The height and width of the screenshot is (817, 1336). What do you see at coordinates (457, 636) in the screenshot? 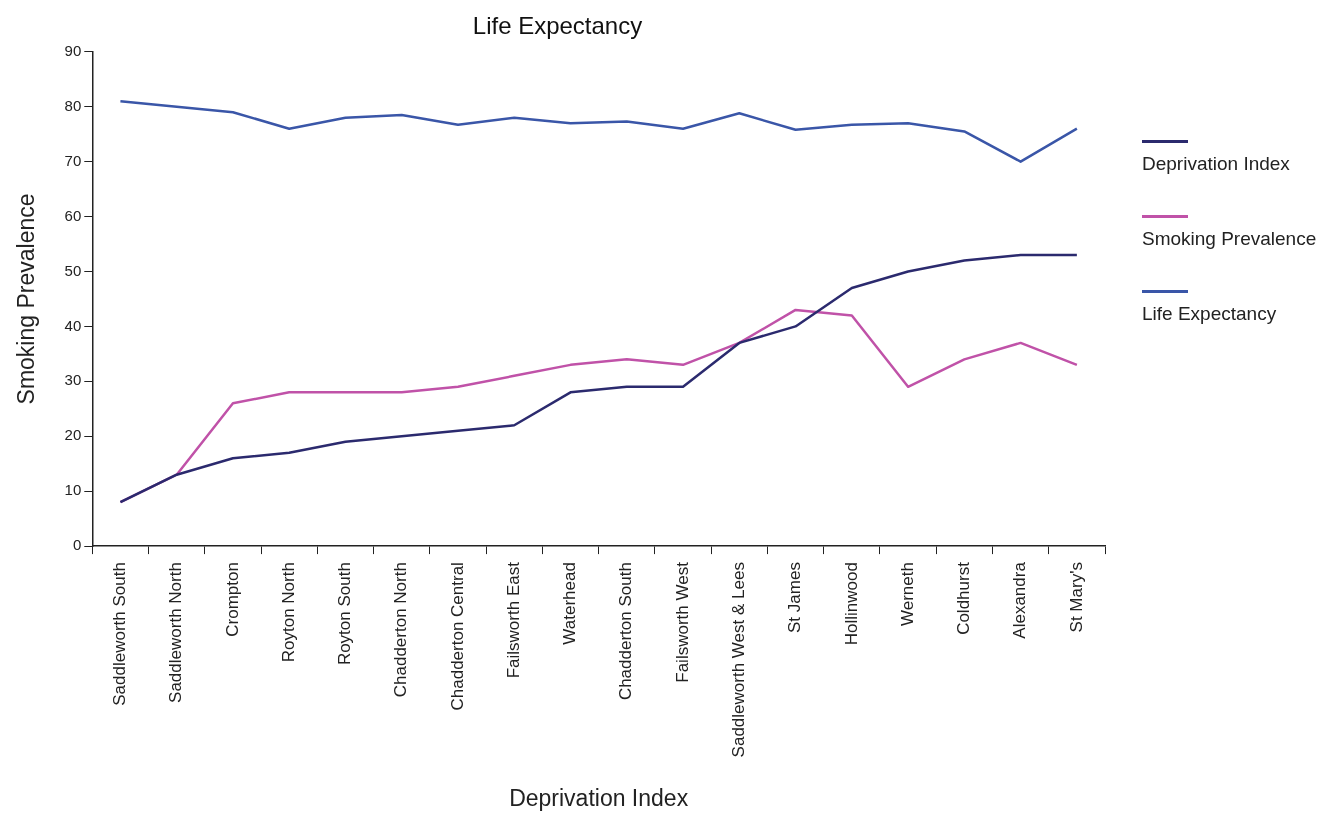
I see `x-tick-label: Chadderton Central` at bounding box center [457, 636].